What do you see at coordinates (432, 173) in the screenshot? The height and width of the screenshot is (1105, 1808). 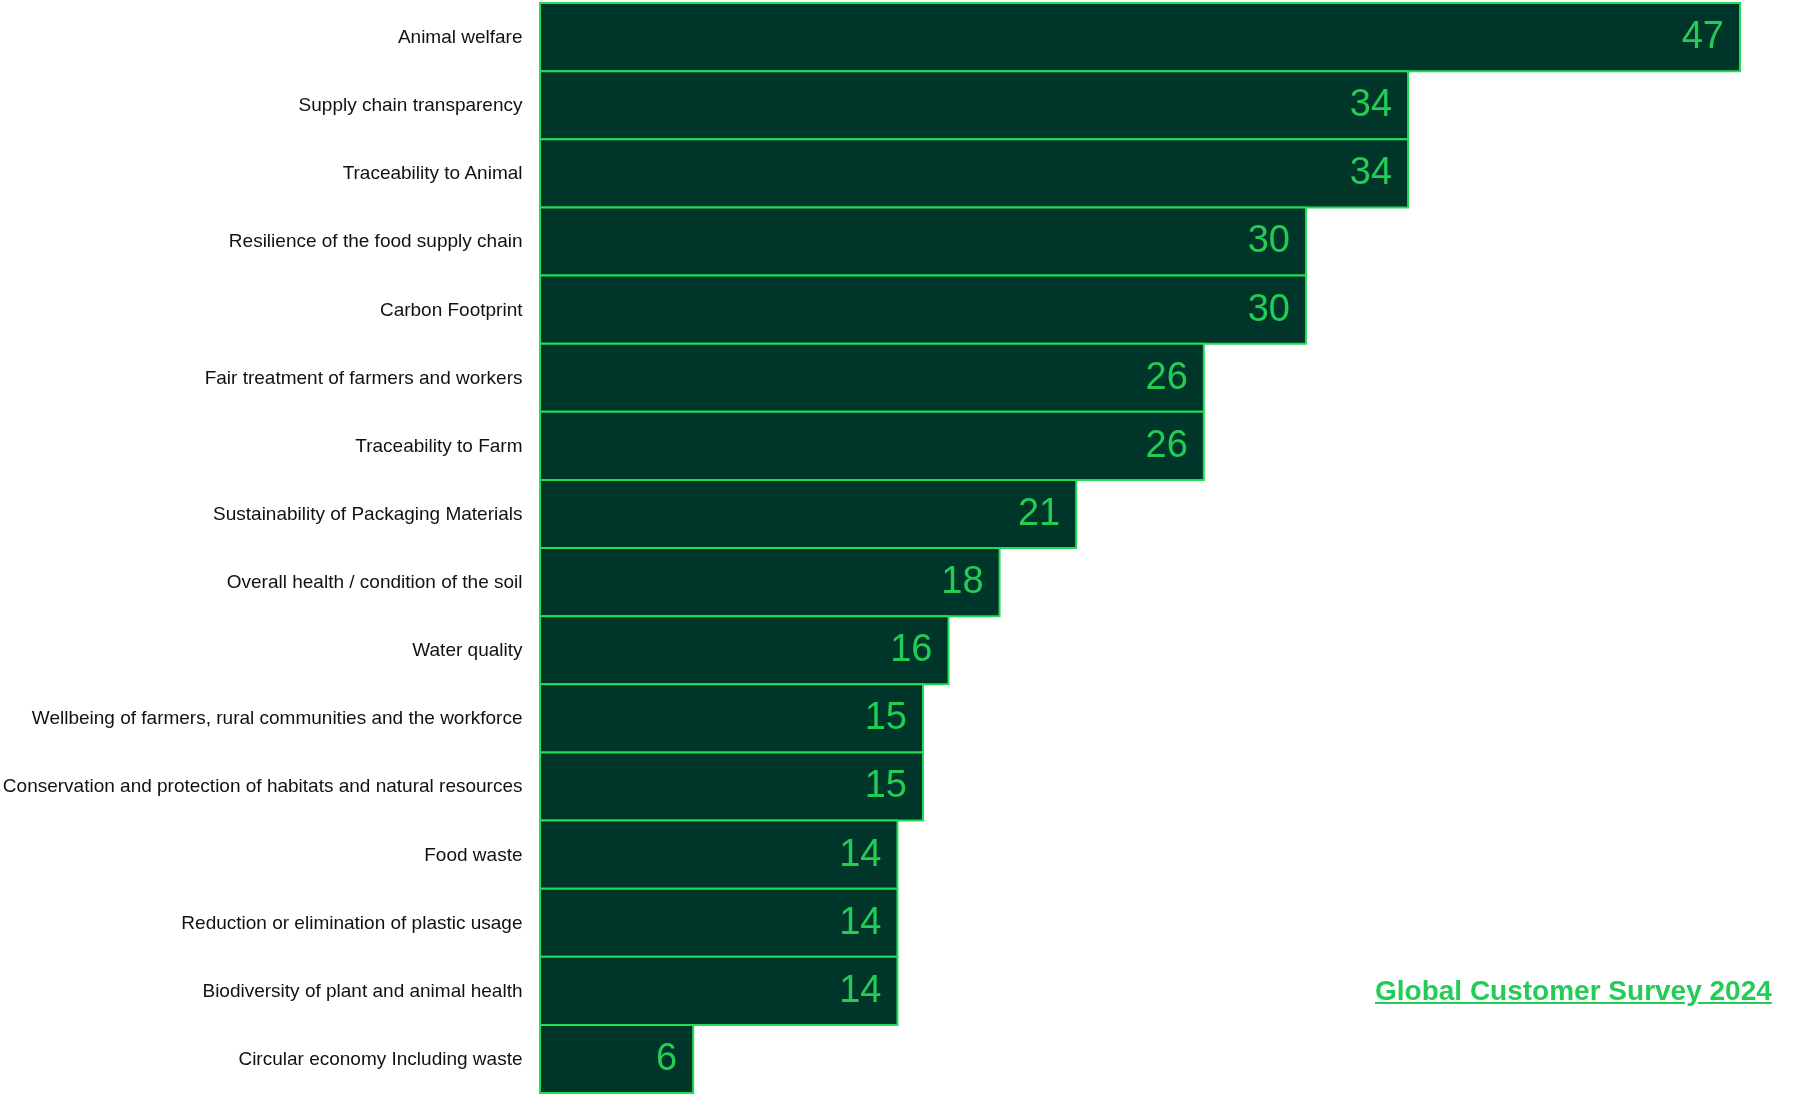 I see `y-tick-label: Traceability to Animal` at bounding box center [432, 173].